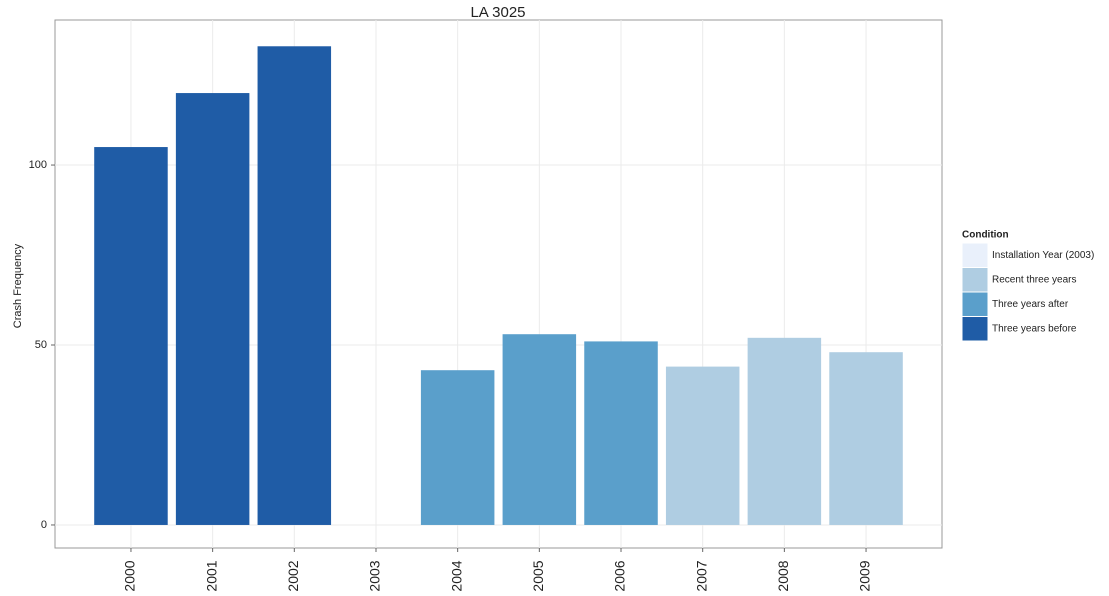 This screenshot has height=596, width=1109. What do you see at coordinates (1043, 255) in the screenshot?
I see `legend-label: Installation Year (2003)` at bounding box center [1043, 255].